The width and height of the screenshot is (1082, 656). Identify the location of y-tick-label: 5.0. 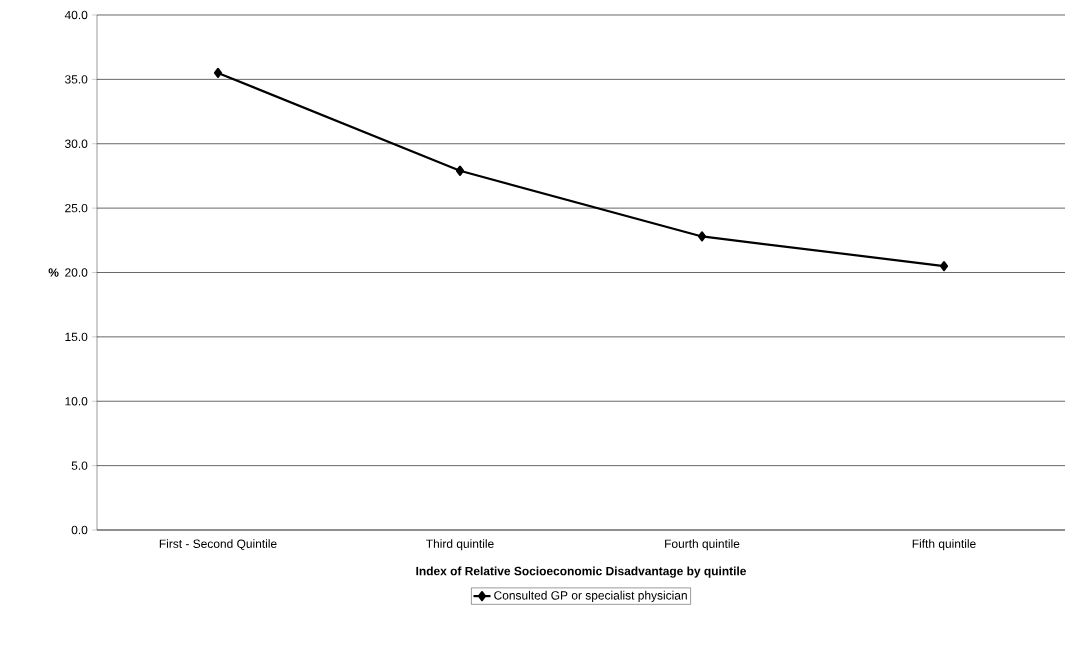
(79, 465).